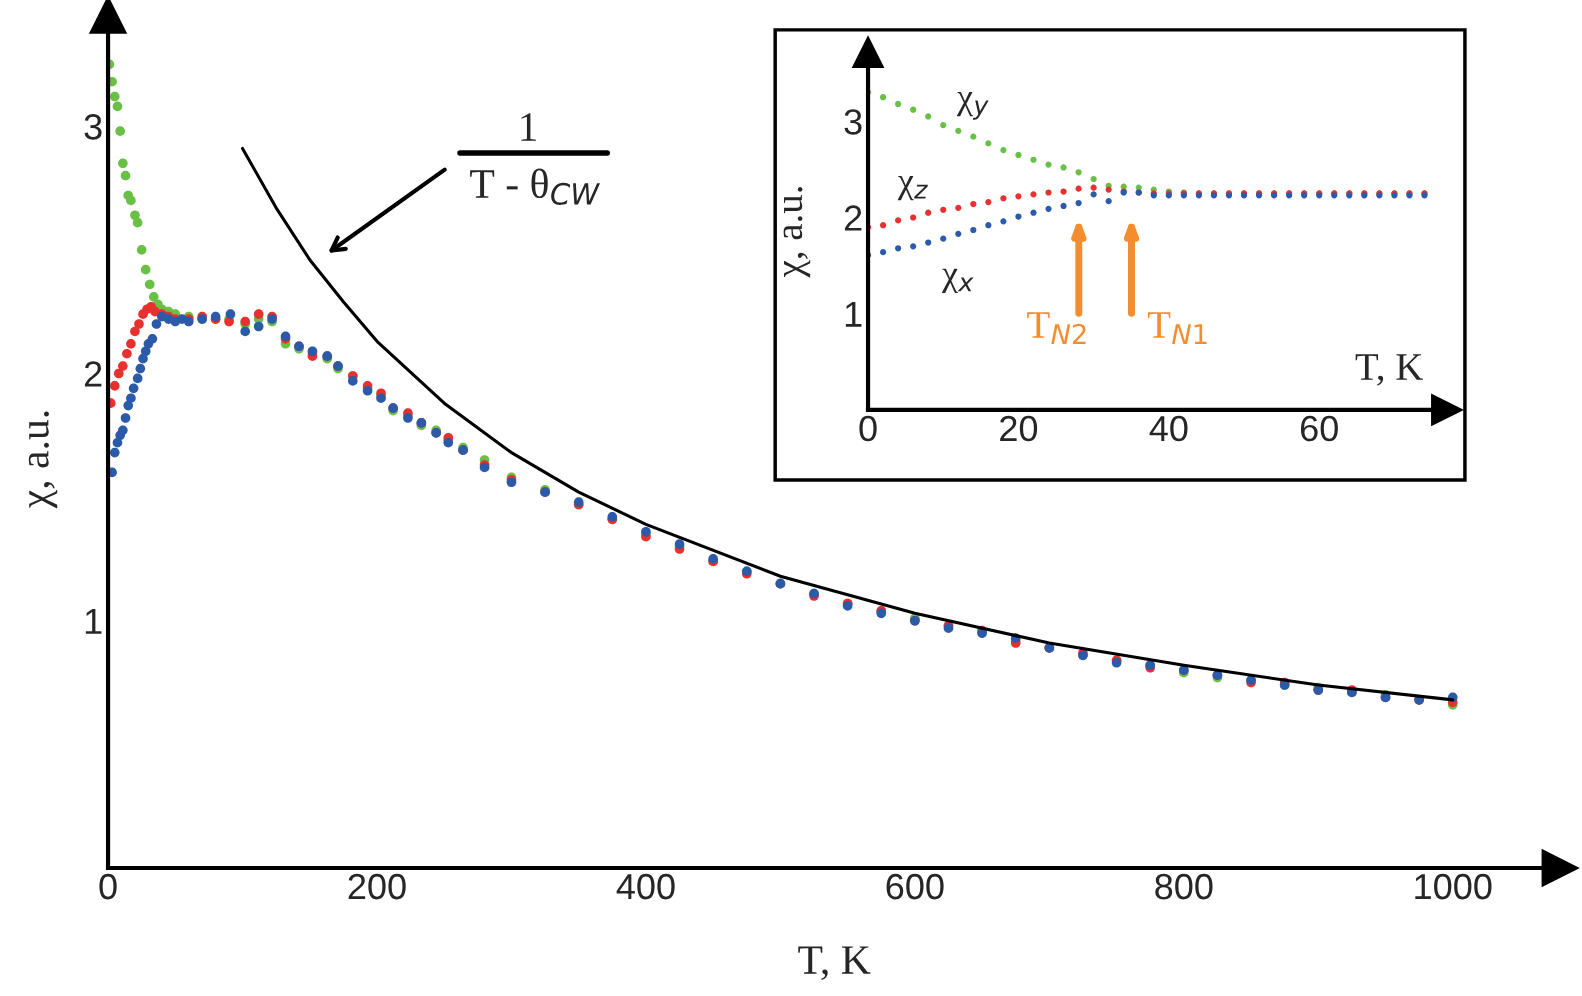  I want to click on x-tick-label: 60, so click(1319, 428).